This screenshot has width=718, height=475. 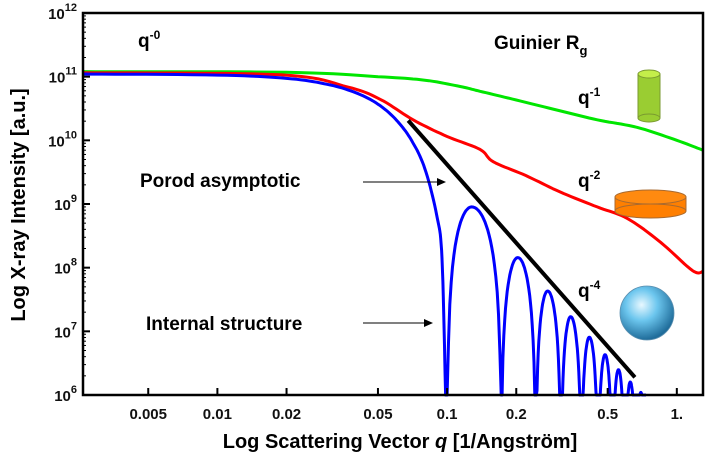 I want to click on y-tick-label: 10¹¹, so click(x=63, y=76).